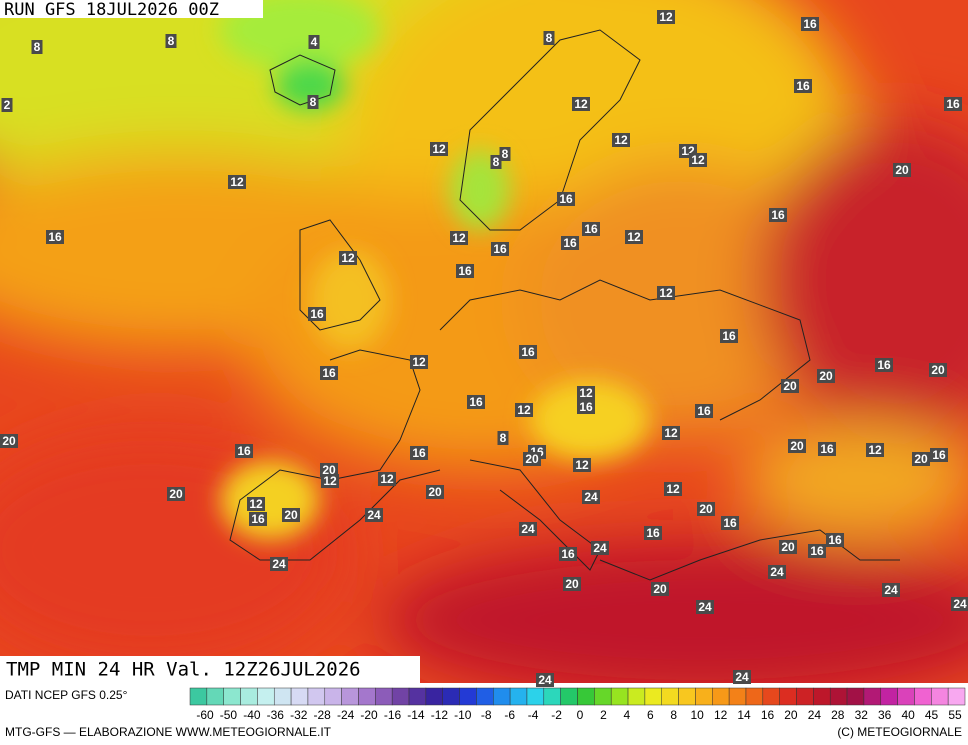 The width and height of the screenshot is (968, 745). I want to click on contour-label: 8, so click(313, 102).